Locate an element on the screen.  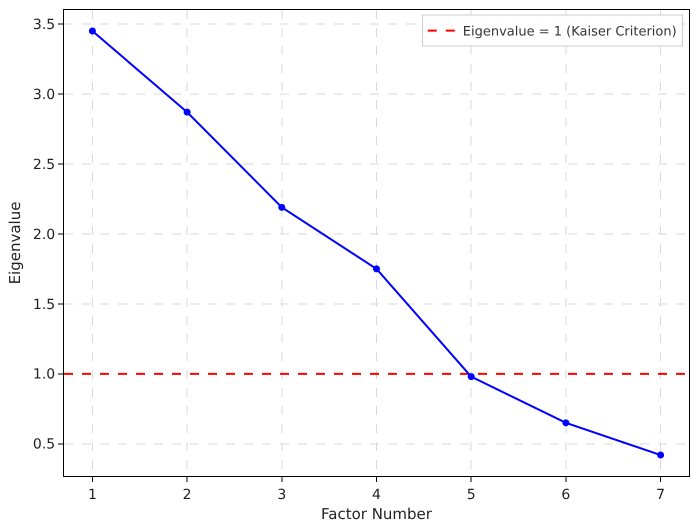
y-tick-label: 2.0 is located at coordinates (44, 234).